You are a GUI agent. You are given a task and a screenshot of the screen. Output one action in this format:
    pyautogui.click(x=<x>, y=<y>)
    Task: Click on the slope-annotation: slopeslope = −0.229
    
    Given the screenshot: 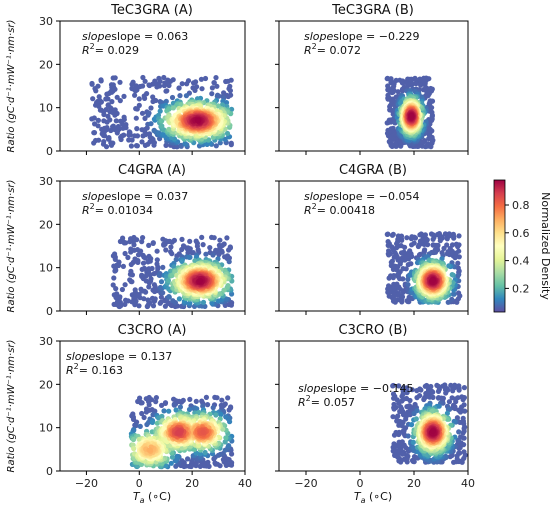 What is the action you would take?
    pyautogui.click(x=361, y=36)
    